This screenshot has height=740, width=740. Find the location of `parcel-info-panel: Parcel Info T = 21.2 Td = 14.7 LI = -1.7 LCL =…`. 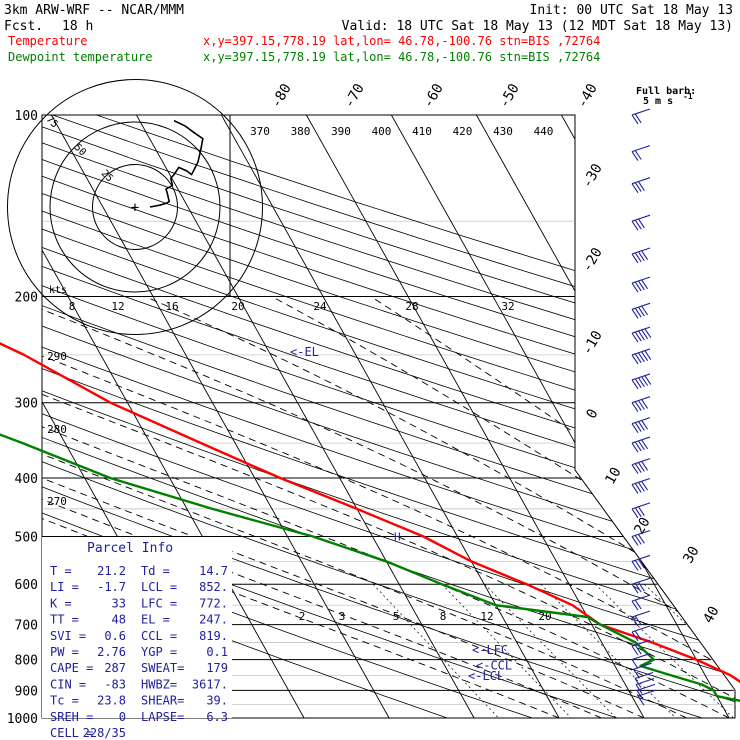

parcel-info-panel: Parcel Info T = 21.2 Td = 14.7 LI = -1.7 LCL =… is located at coordinates (137, 638).